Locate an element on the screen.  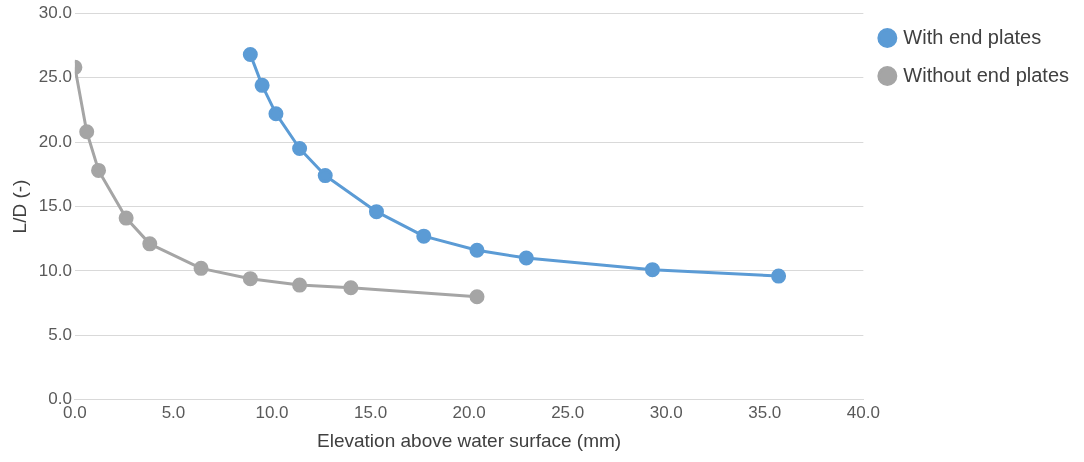
y-axis-title: L/D (-) is located at coordinates (19, 206).